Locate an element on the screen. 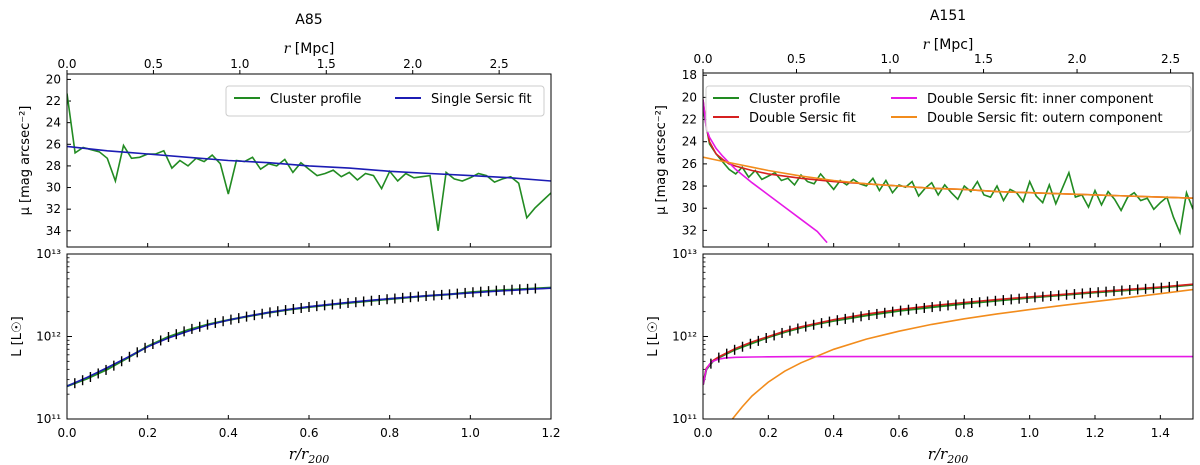 Image resolution: width=1200 pixels, height=465 pixels. upper-series-double-sersic-fit-outern-component is located at coordinates (948, 177).